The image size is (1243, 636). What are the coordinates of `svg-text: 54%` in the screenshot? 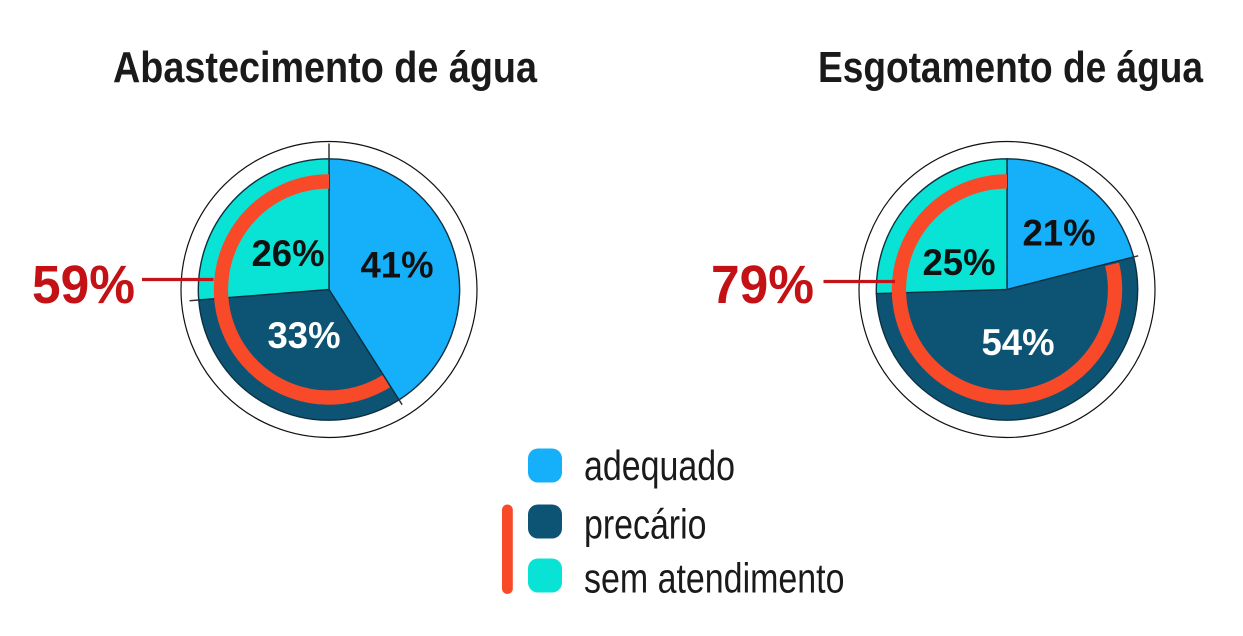 It's located at (1018, 342).